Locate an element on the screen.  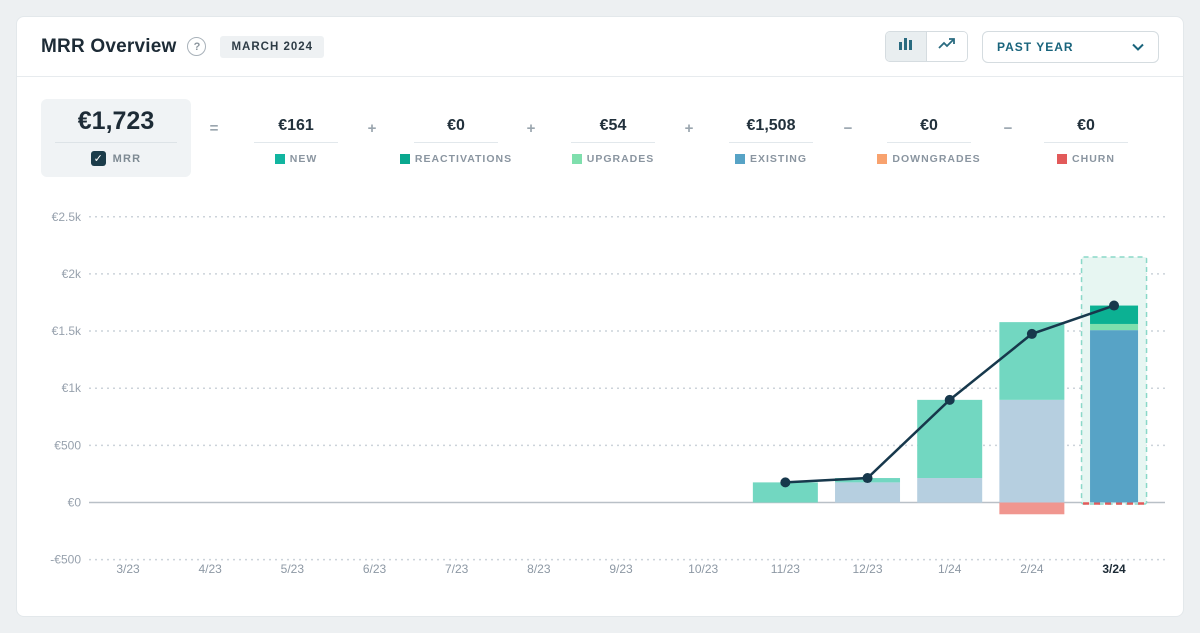
chevron-down-icon is located at coordinates (1138, 47).